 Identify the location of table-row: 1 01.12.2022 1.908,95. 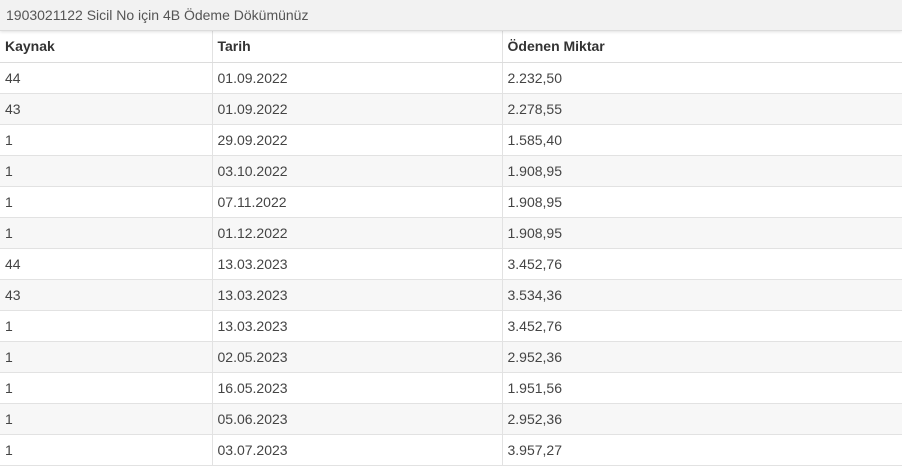
(451, 233).